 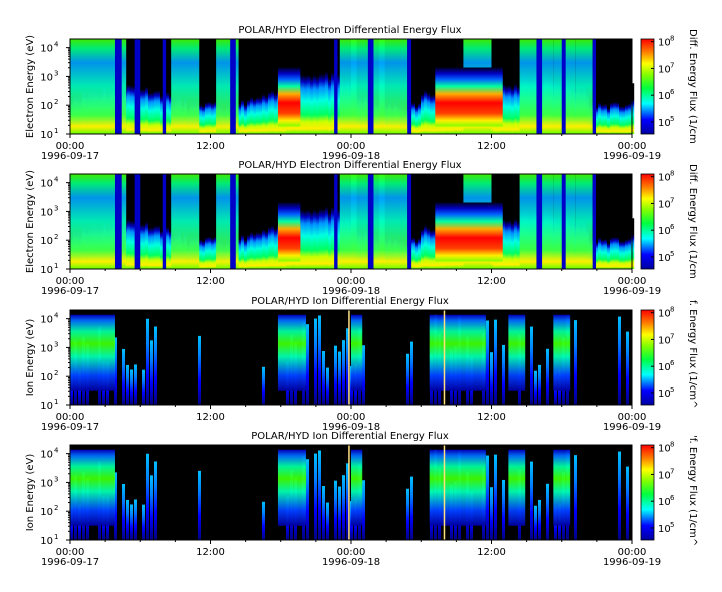 What do you see at coordinates (56, 180) in the screenshot?
I see `svg-text: 4` at bounding box center [56, 180].